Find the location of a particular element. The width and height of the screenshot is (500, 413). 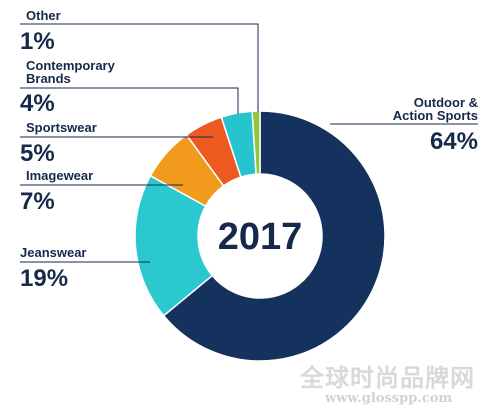

center-year-label: 2017 is located at coordinates (260, 237).